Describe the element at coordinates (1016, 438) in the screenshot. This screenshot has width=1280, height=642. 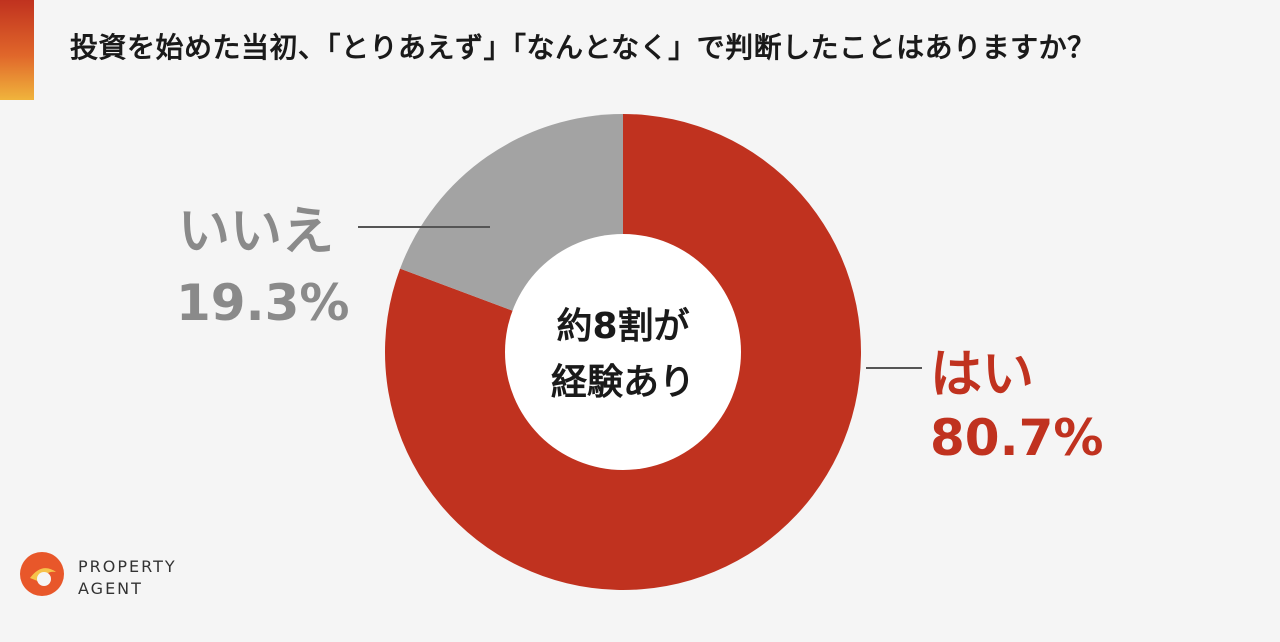
I see `slice-value-yes: 80.7%` at that location.